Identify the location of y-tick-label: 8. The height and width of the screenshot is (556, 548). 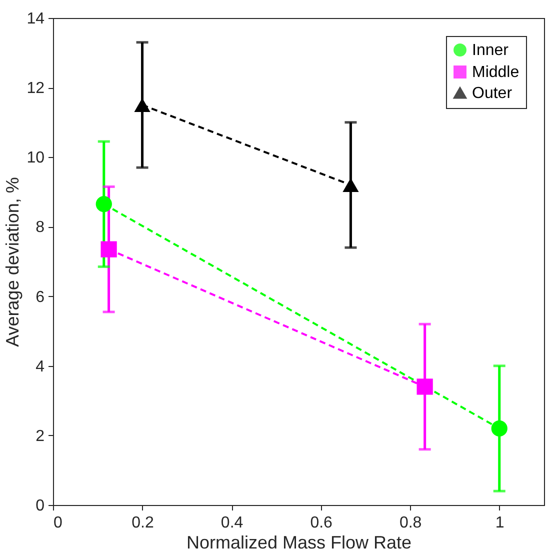
(40, 227).